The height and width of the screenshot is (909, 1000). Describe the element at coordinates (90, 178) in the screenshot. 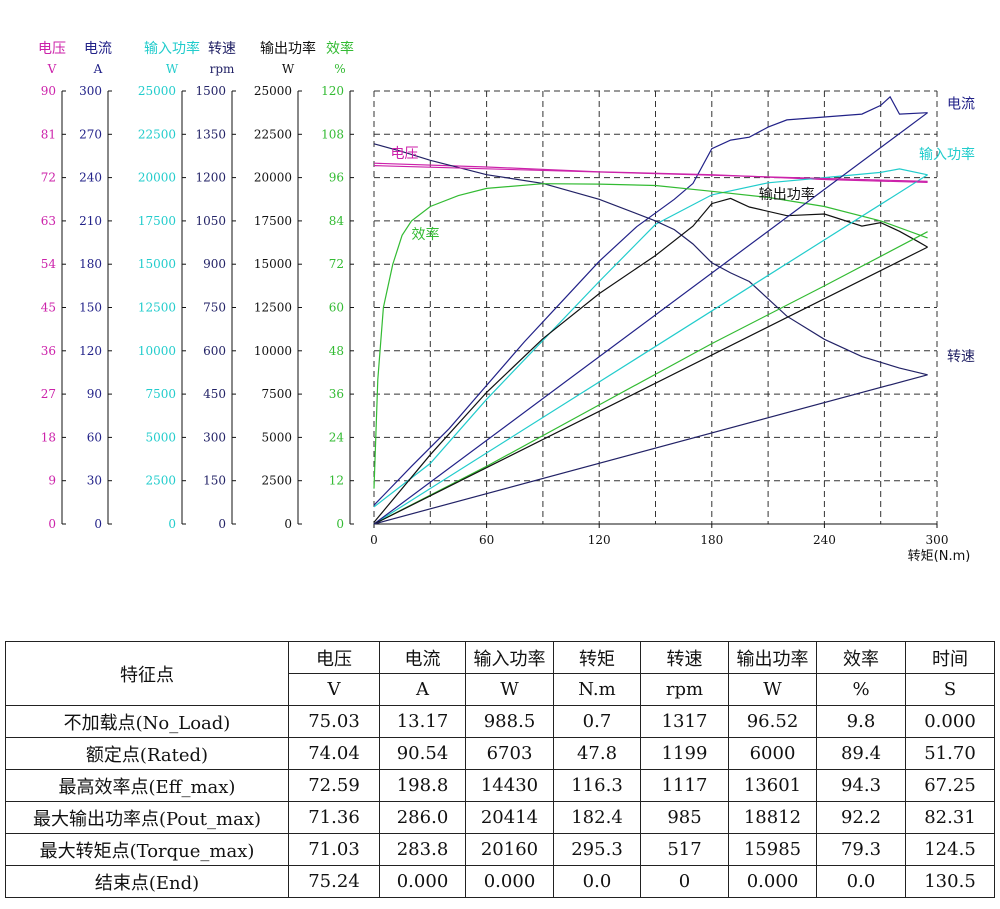

I see `y-tick-label: 240` at that location.